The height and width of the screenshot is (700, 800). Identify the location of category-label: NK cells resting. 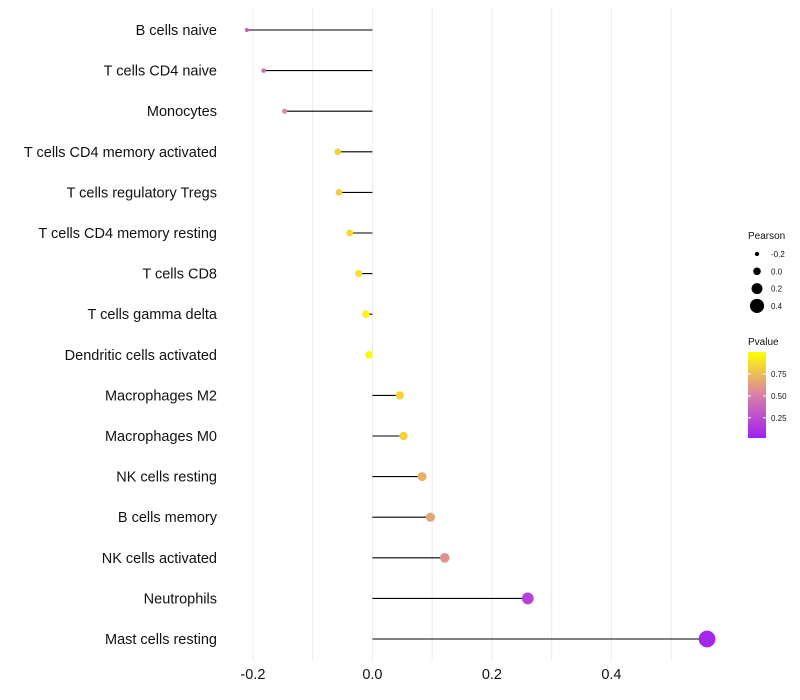
(166, 478).